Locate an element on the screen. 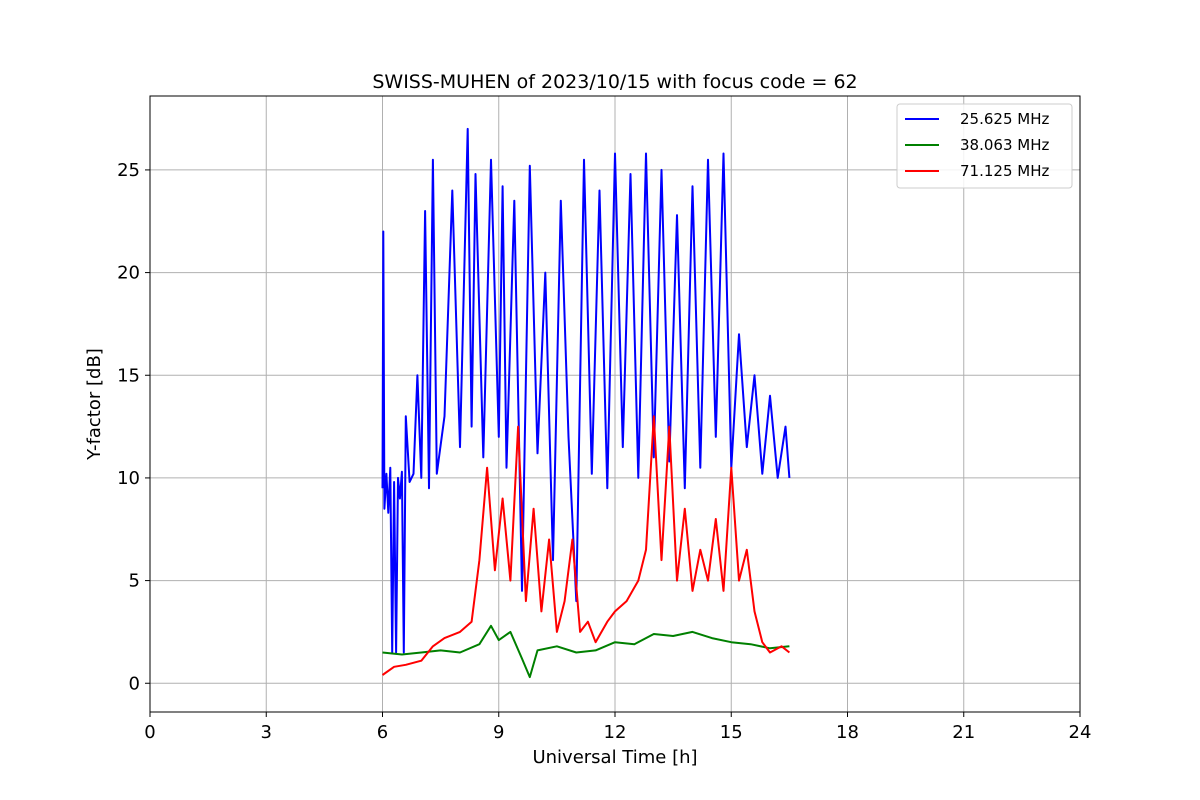 The image size is (1200, 800). x-tick-label: 21 is located at coordinates (963, 732).